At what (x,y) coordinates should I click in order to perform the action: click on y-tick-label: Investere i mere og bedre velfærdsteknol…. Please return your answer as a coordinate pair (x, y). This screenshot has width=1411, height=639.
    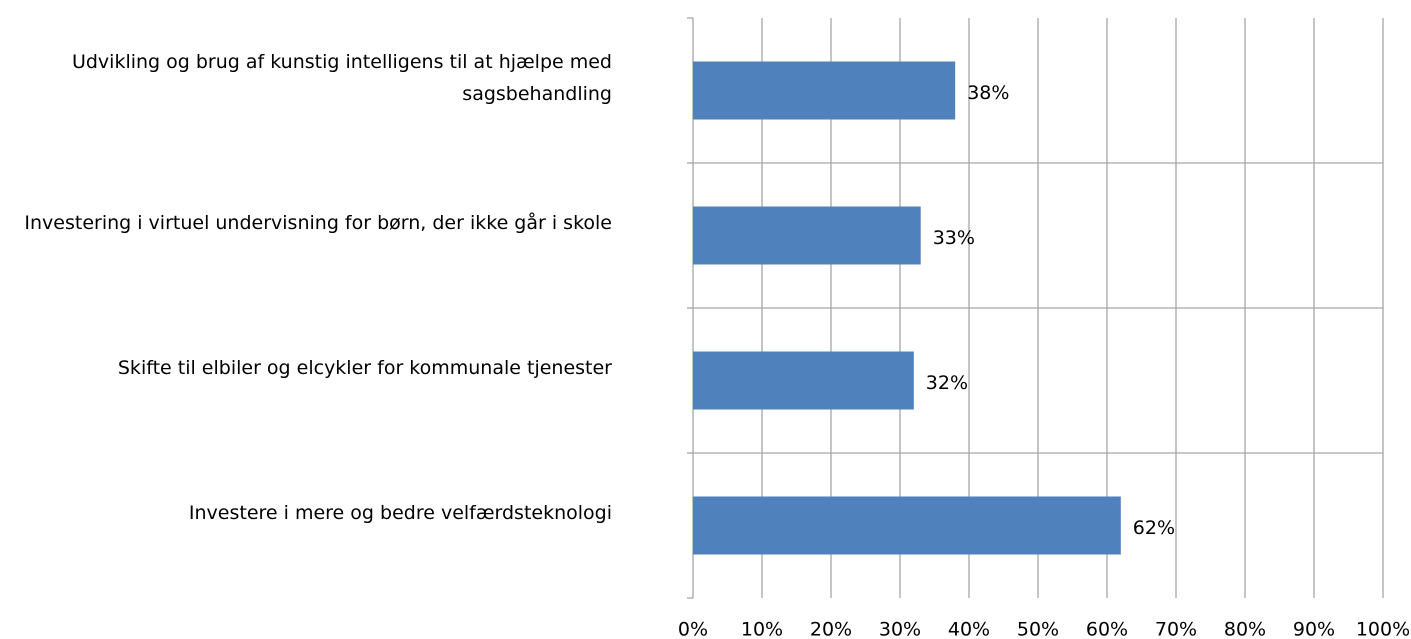
    Looking at the image, I should click on (400, 512).